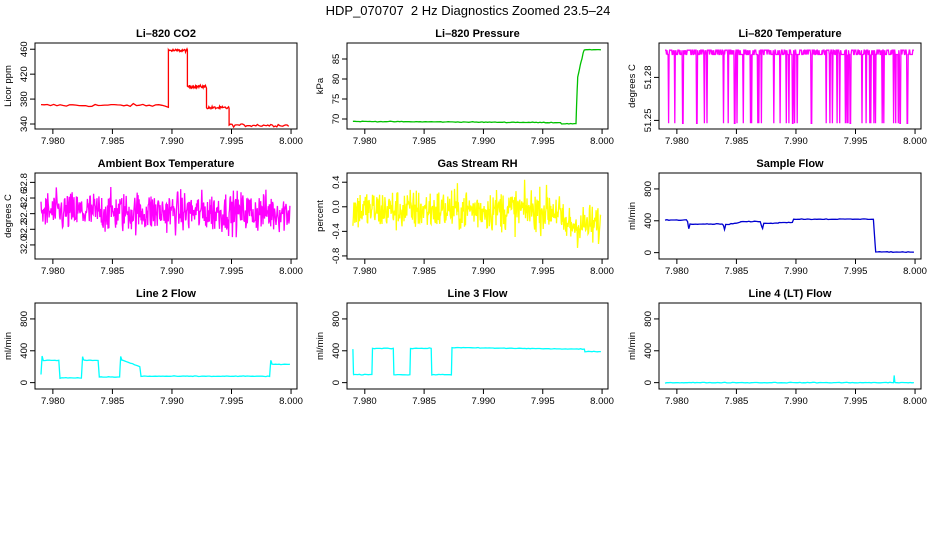  What do you see at coordinates (24, 74) in the screenshot?
I see `y-tick-label: 420` at bounding box center [24, 74].